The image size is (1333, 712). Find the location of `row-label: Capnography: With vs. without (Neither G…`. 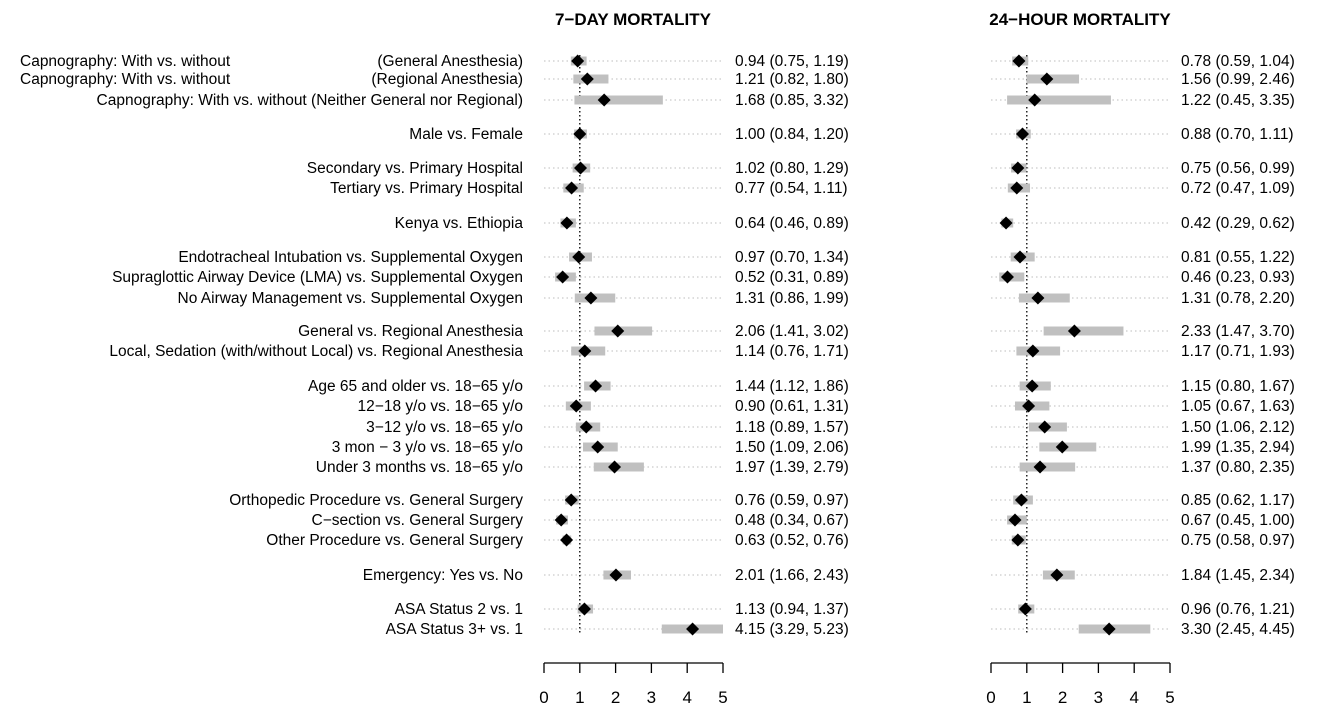

row-label: Capnography: With vs. without (Neither G… is located at coordinates (310, 100).